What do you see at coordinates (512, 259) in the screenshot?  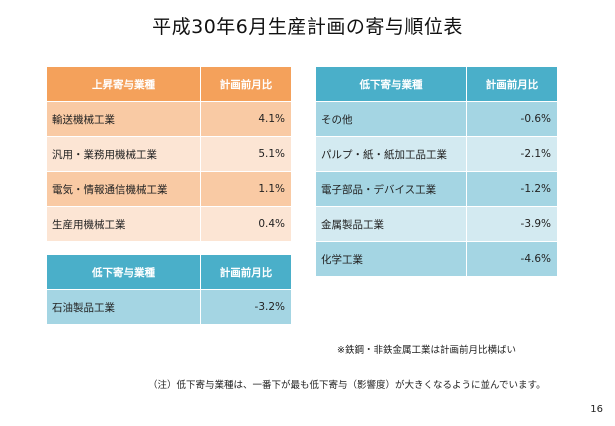 I see `mom-value: -4.6%` at bounding box center [512, 259].